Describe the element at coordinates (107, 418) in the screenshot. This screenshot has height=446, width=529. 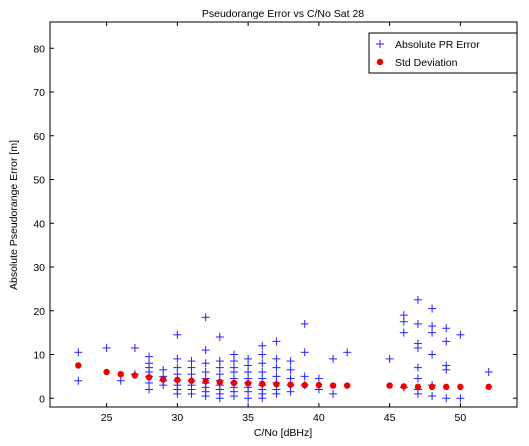
I see `x-tick-label: 25` at that location.